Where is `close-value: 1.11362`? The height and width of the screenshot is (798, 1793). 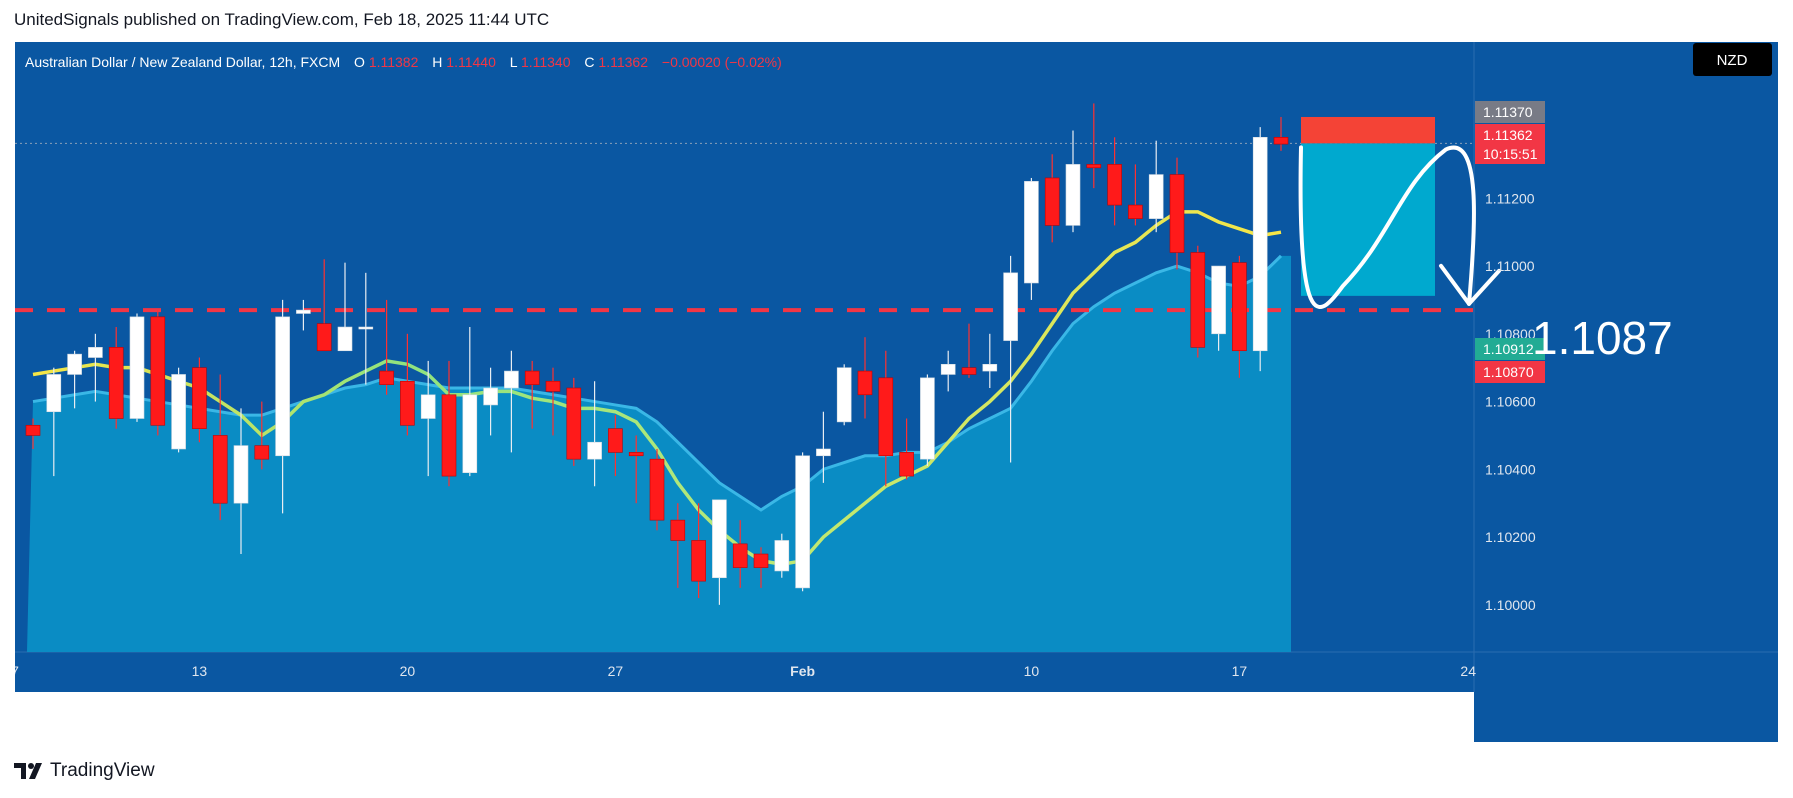 close-value: 1.11362 is located at coordinates (623, 62).